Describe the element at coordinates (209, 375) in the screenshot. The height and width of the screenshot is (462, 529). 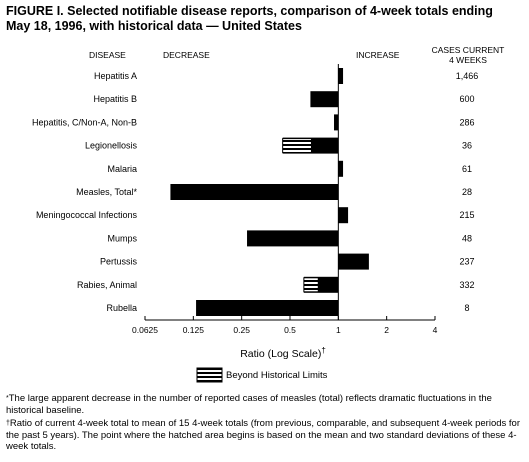
I see `legend-hatch-swatch` at that location.